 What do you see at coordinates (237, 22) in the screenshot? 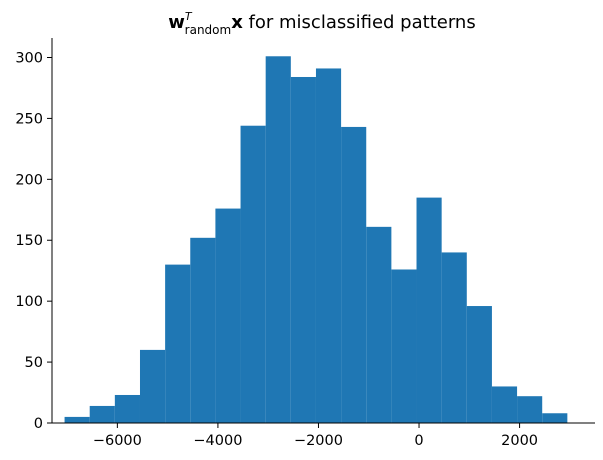
I see `title-vector-x: x` at bounding box center [237, 22].